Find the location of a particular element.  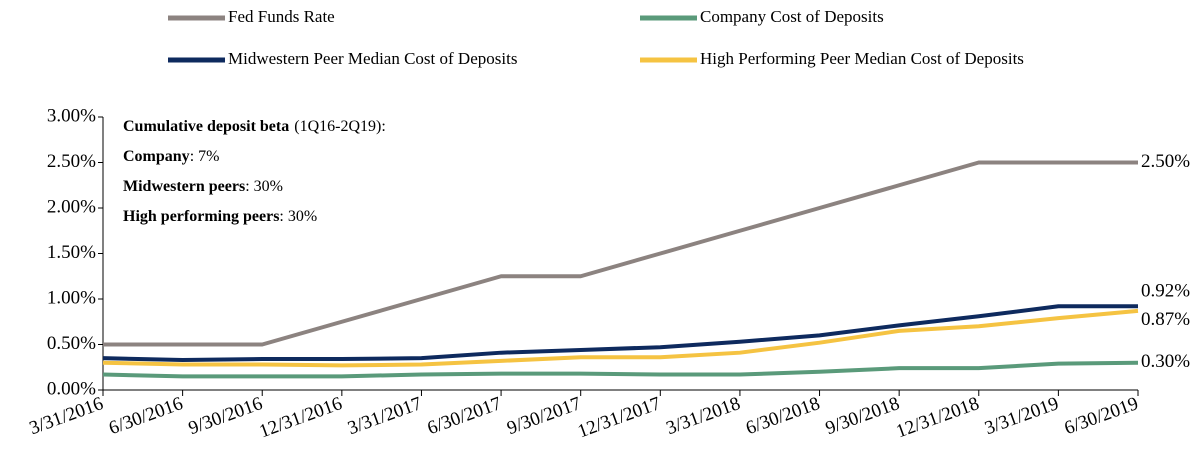

annotation-bold: High performing peers is located at coordinates (201, 216).